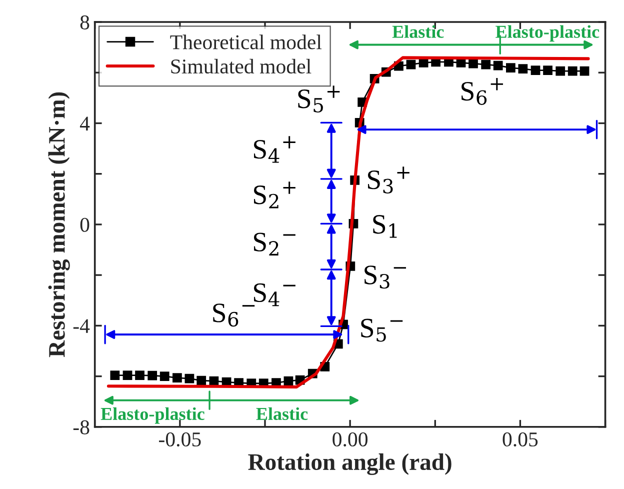 The image size is (624, 489). What do you see at coordinates (520, 439) in the screenshot?
I see `x-tick-label: 0.05` at bounding box center [520, 439].